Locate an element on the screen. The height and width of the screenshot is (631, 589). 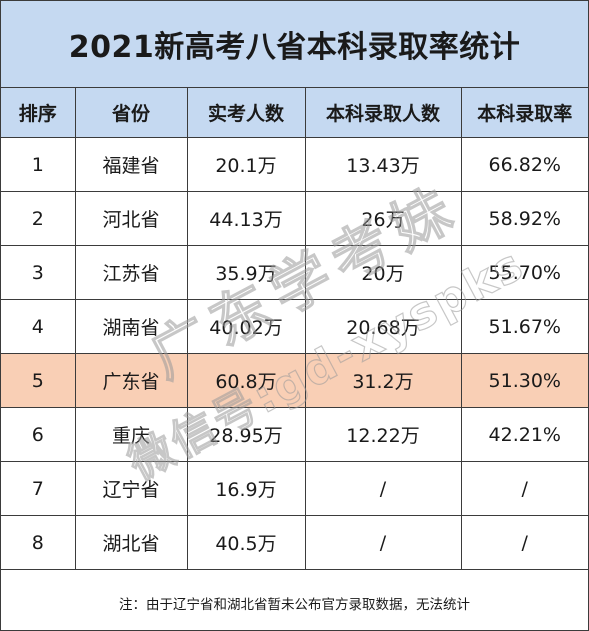
footnote: 注：由于辽宁省和湖北省暂未公布官方录取数据，无法统计 is located at coordinates (294, 605).